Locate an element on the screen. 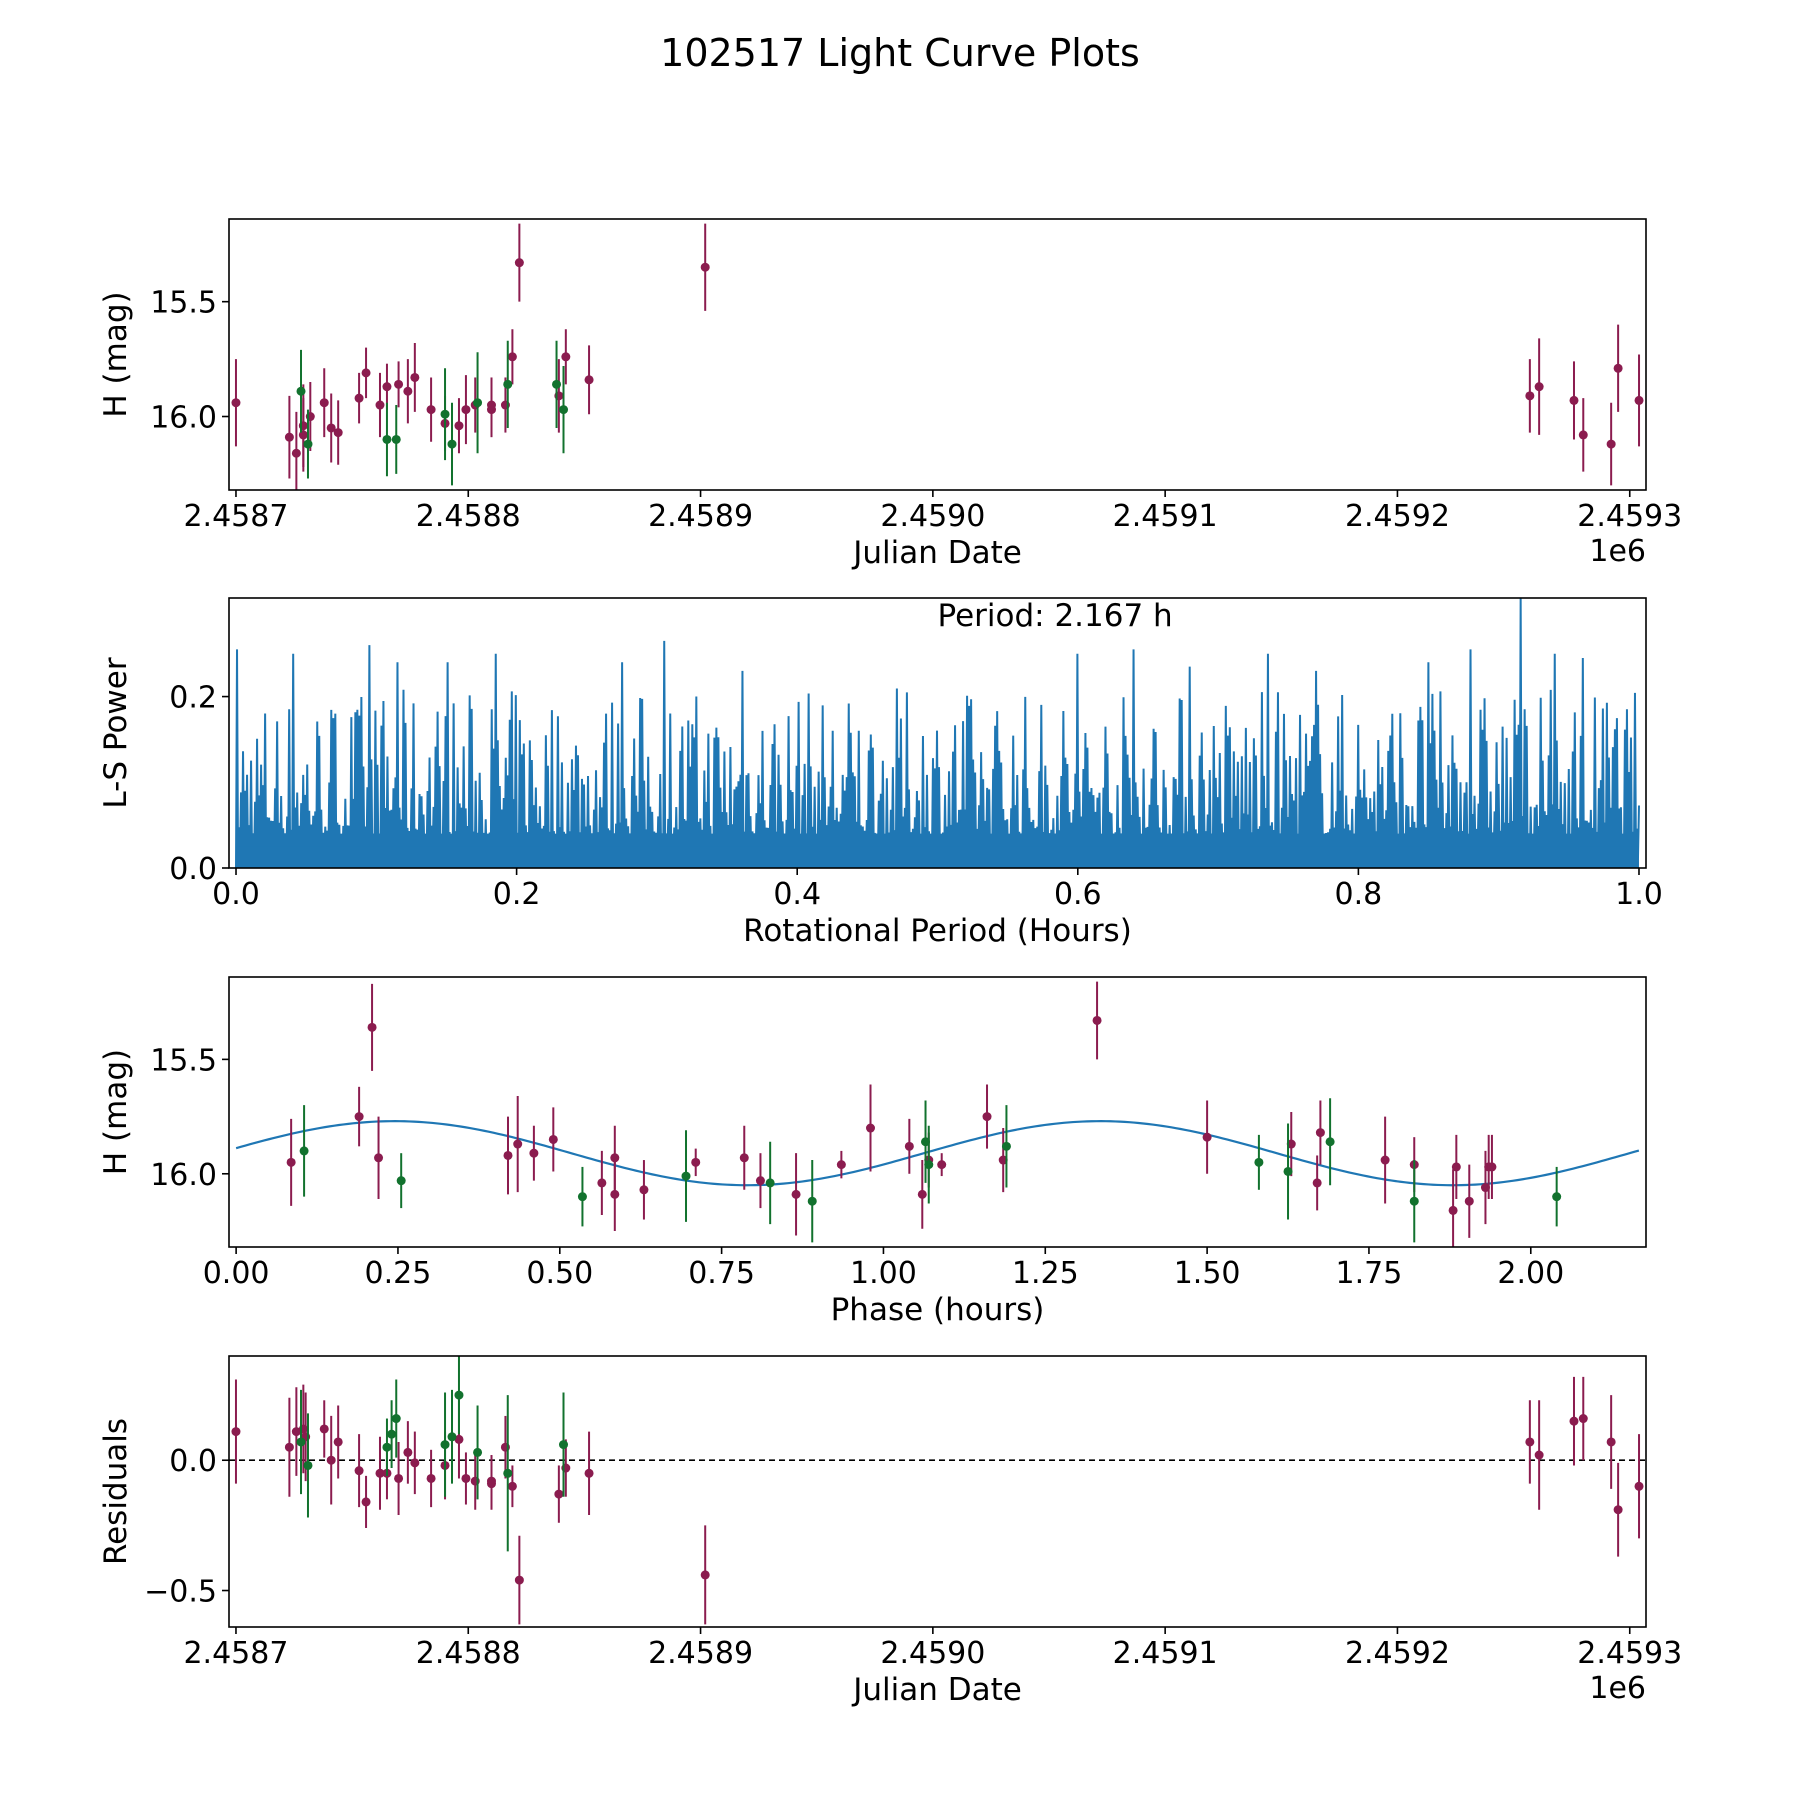  x-tick-label: 2.4591 is located at coordinates (1165, 1653).